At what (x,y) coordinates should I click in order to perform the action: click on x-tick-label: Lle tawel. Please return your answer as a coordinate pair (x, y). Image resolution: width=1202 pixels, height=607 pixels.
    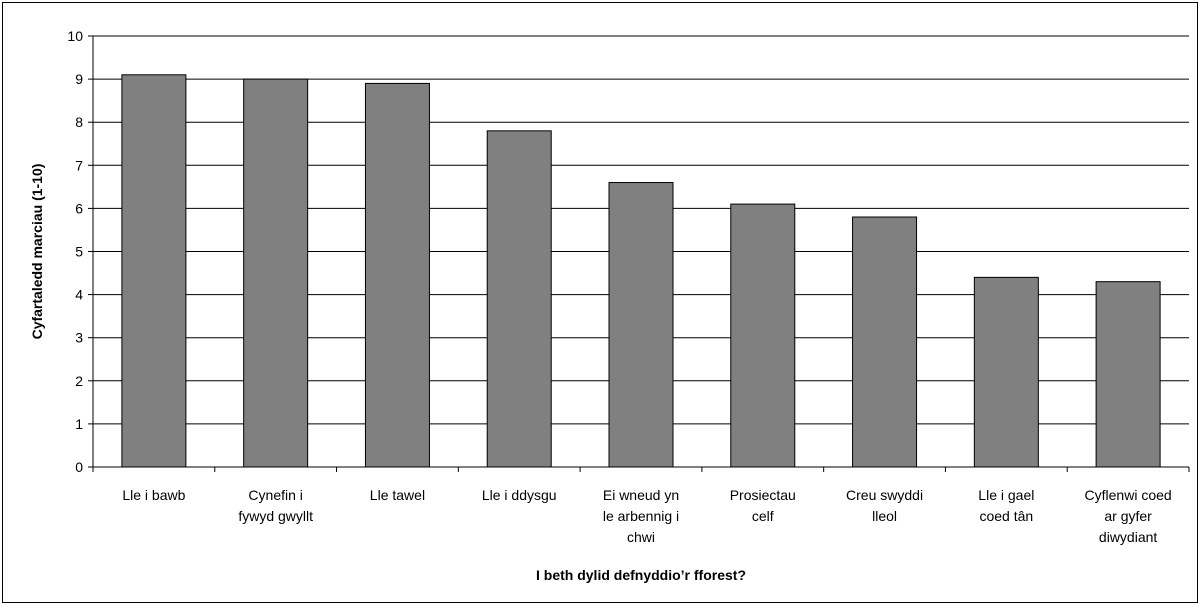
    Looking at the image, I should click on (397, 495).